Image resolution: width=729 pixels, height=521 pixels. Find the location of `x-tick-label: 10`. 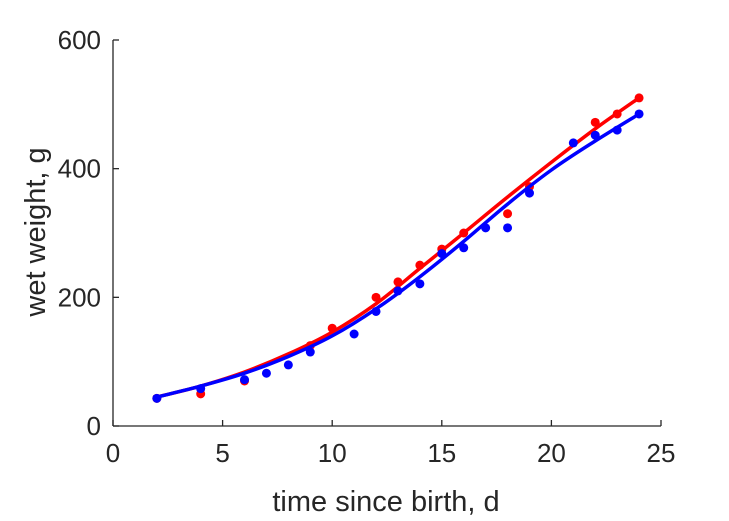

x-tick-label: 10 is located at coordinates (332, 453).